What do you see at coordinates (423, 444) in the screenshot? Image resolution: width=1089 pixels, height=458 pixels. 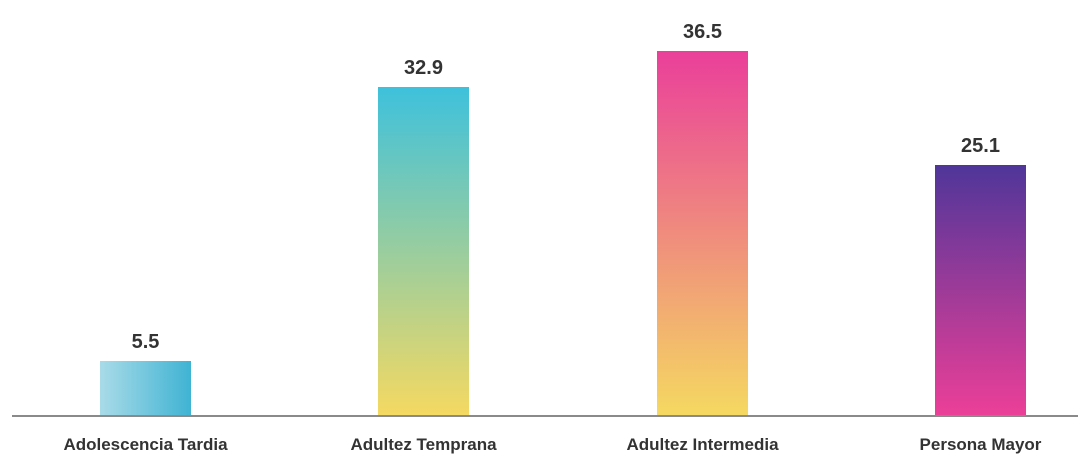 I see `category-label-2: Adultez Temprana` at bounding box center [423, 444].